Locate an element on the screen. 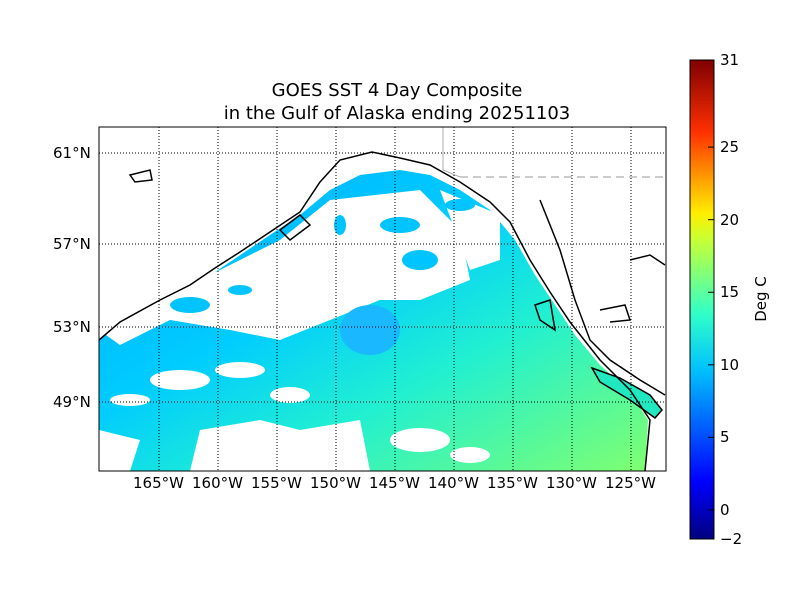 The width and height of the screenshot is (800, 600). colorbar-label: Deg C is located at coordinates (760, 299).